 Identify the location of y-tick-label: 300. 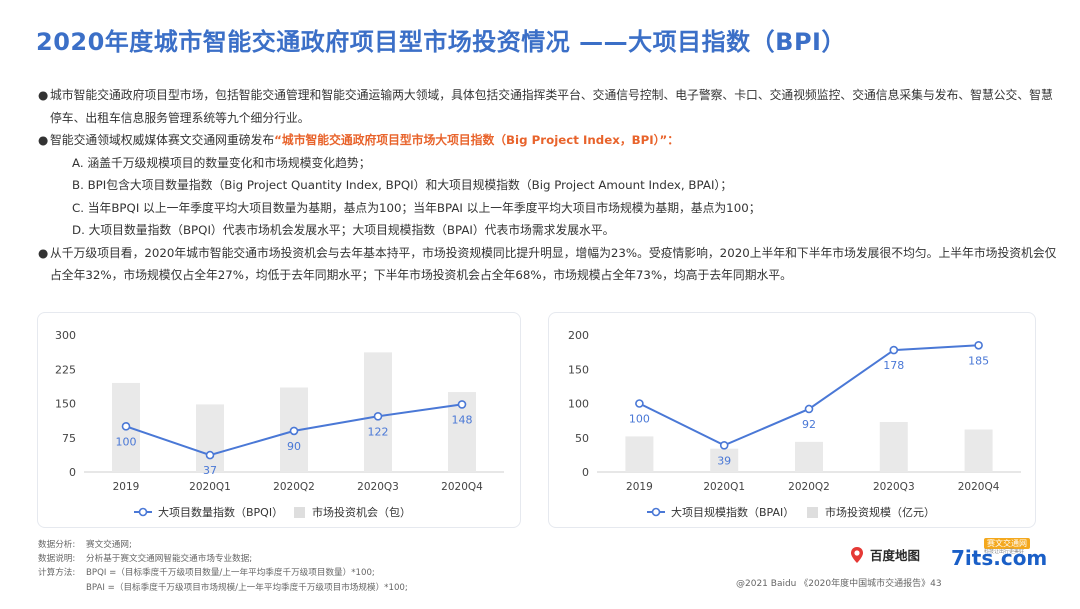
(65, 335).